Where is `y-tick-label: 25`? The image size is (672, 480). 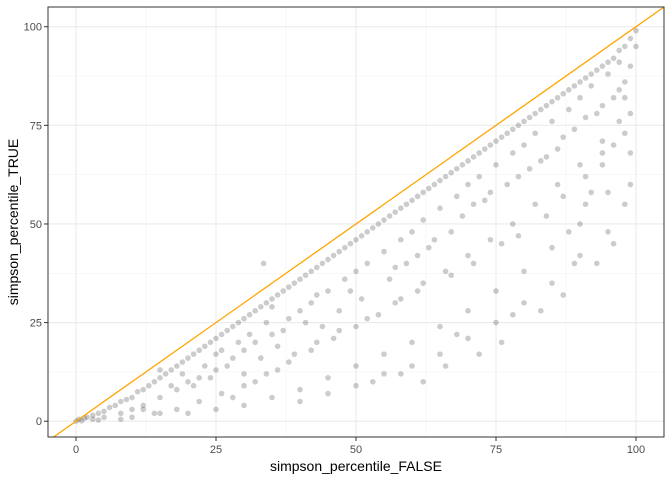 y-tick-label: 25 is located at coordinates (36, 324).